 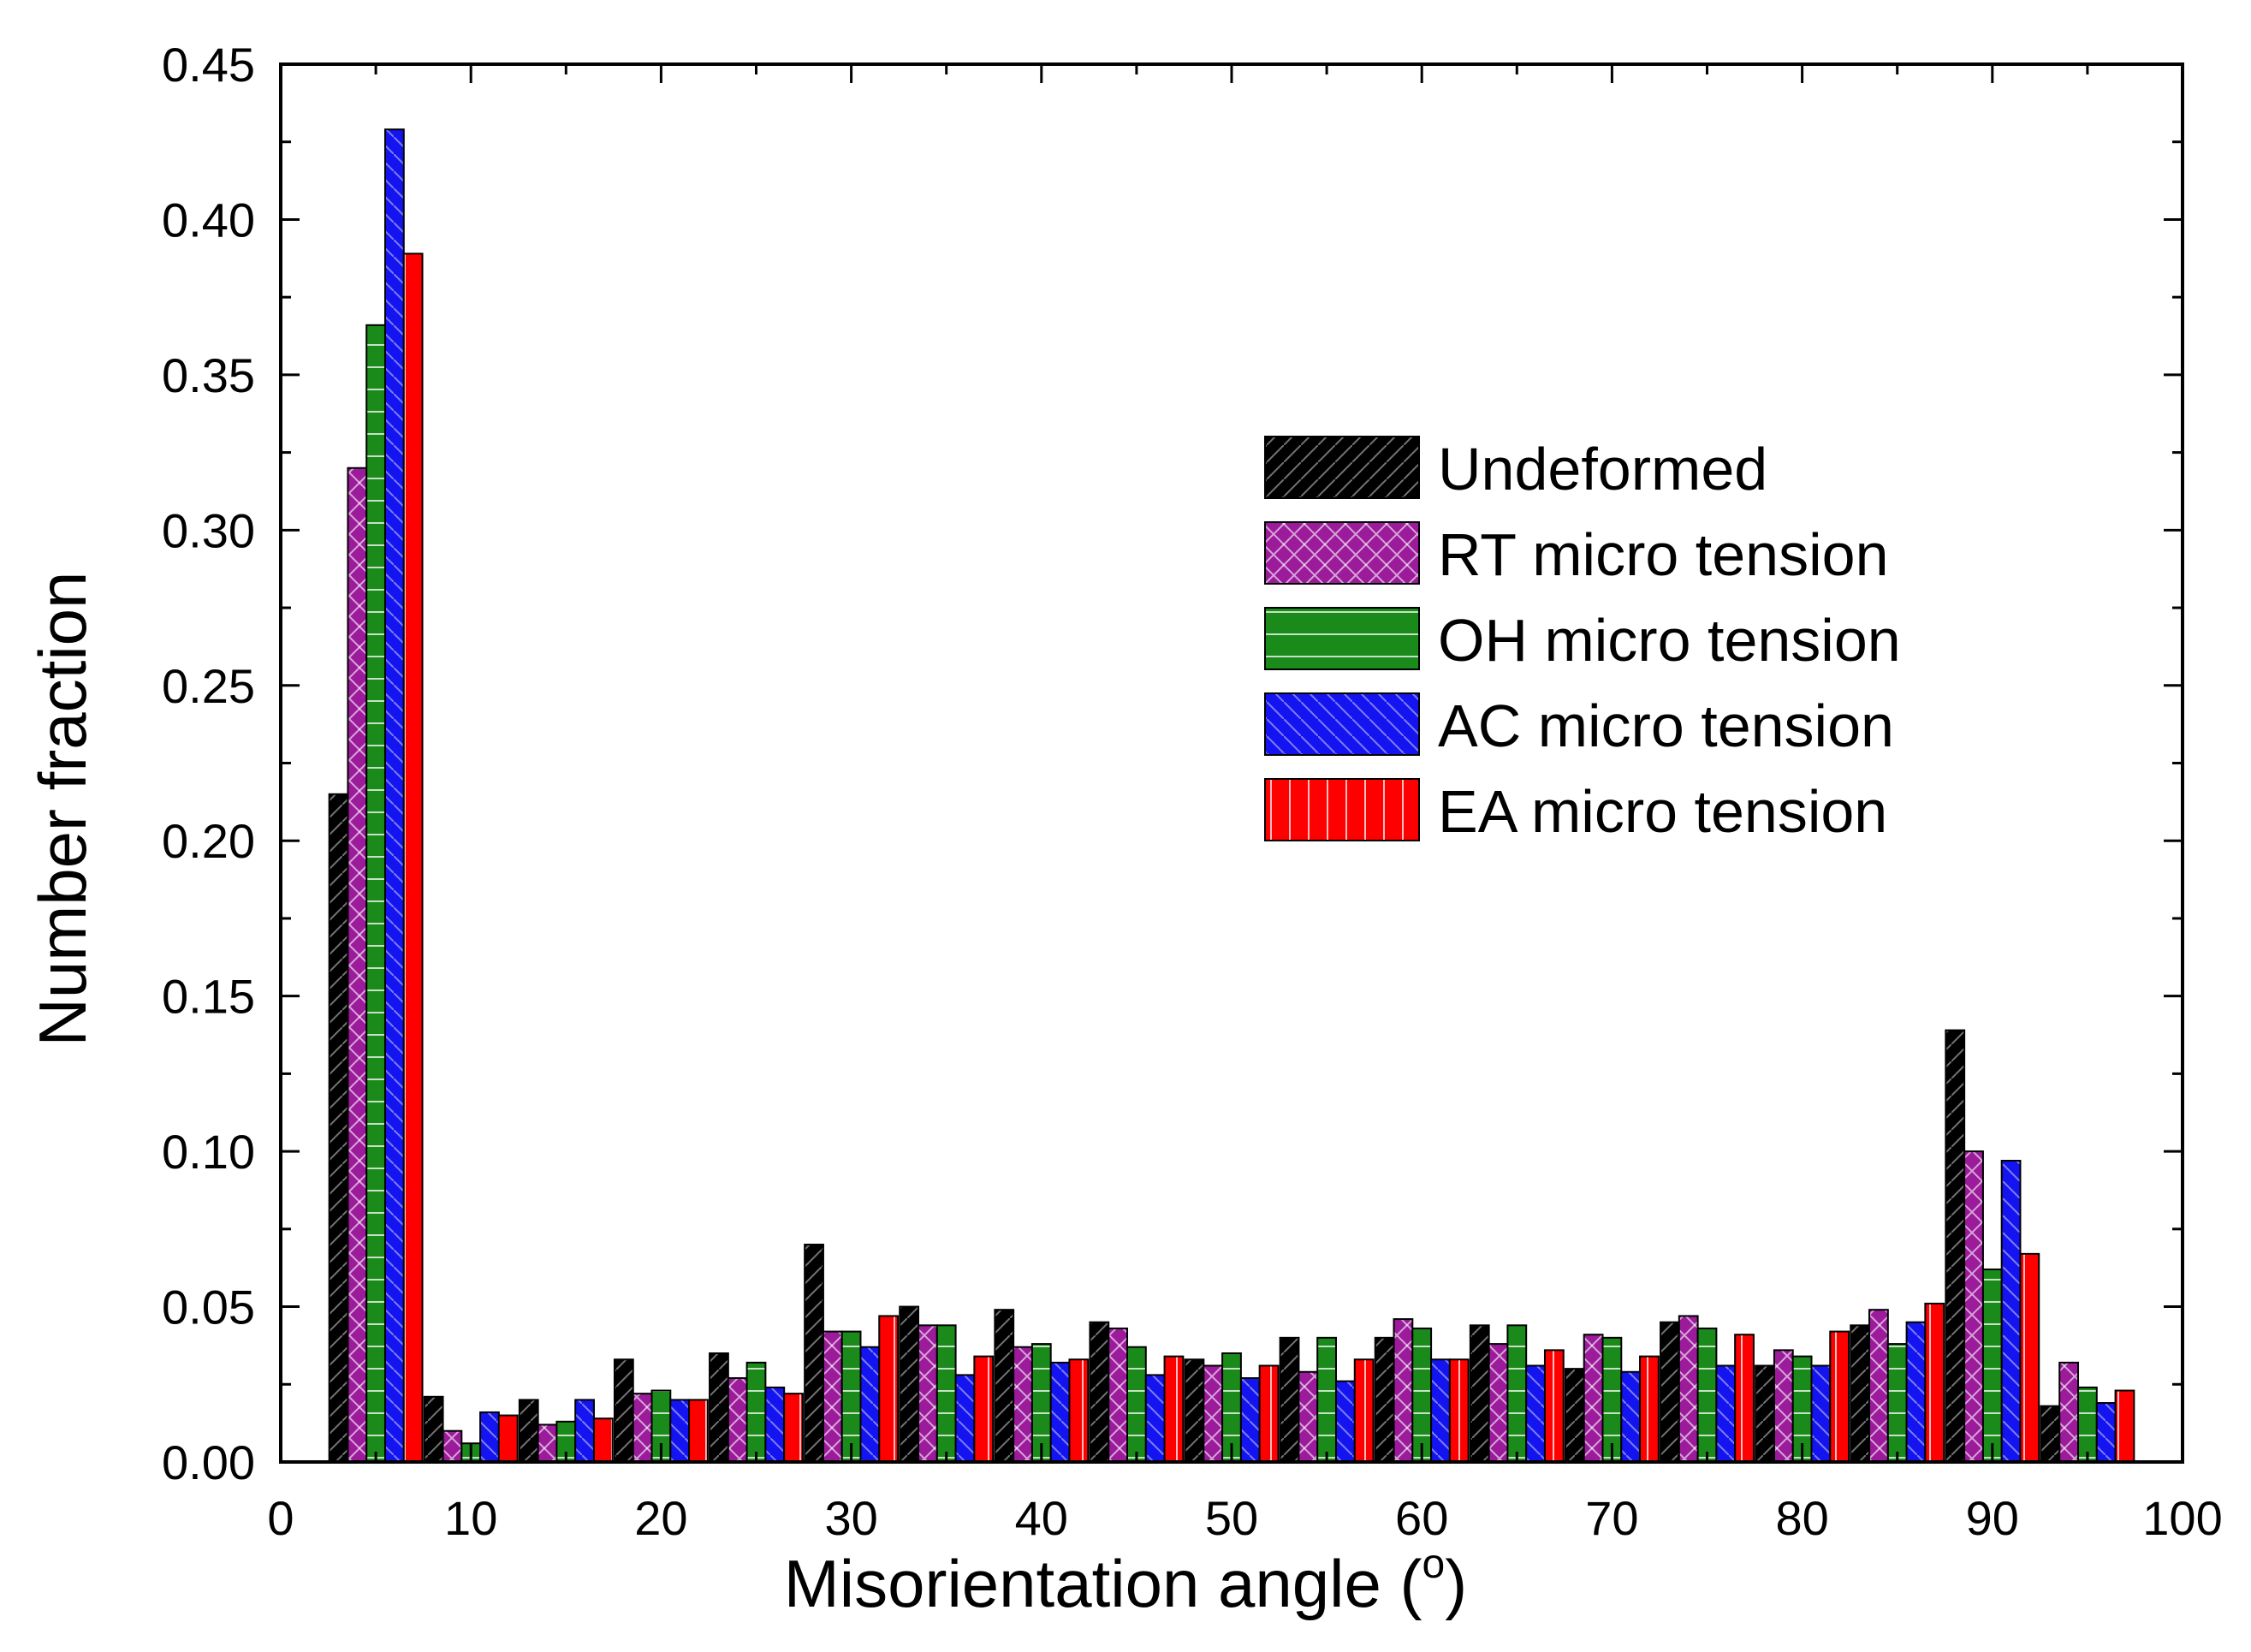 I want to click on y-tick-label: 0.45, so click(x=208, y=65).